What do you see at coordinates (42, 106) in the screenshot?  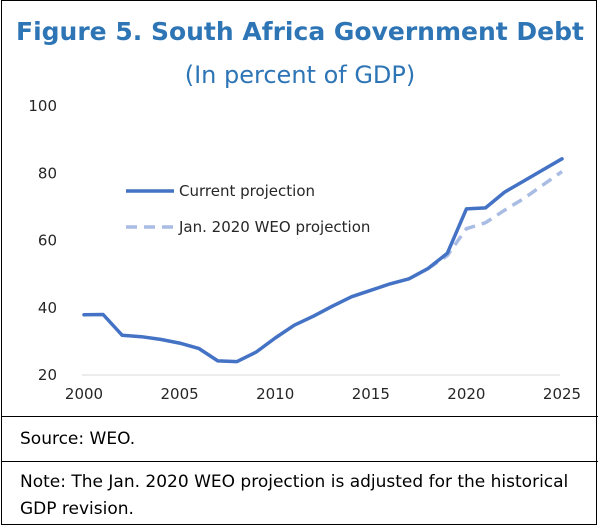 I see `y-tick-label: 100` at bounding box center [42, 106].